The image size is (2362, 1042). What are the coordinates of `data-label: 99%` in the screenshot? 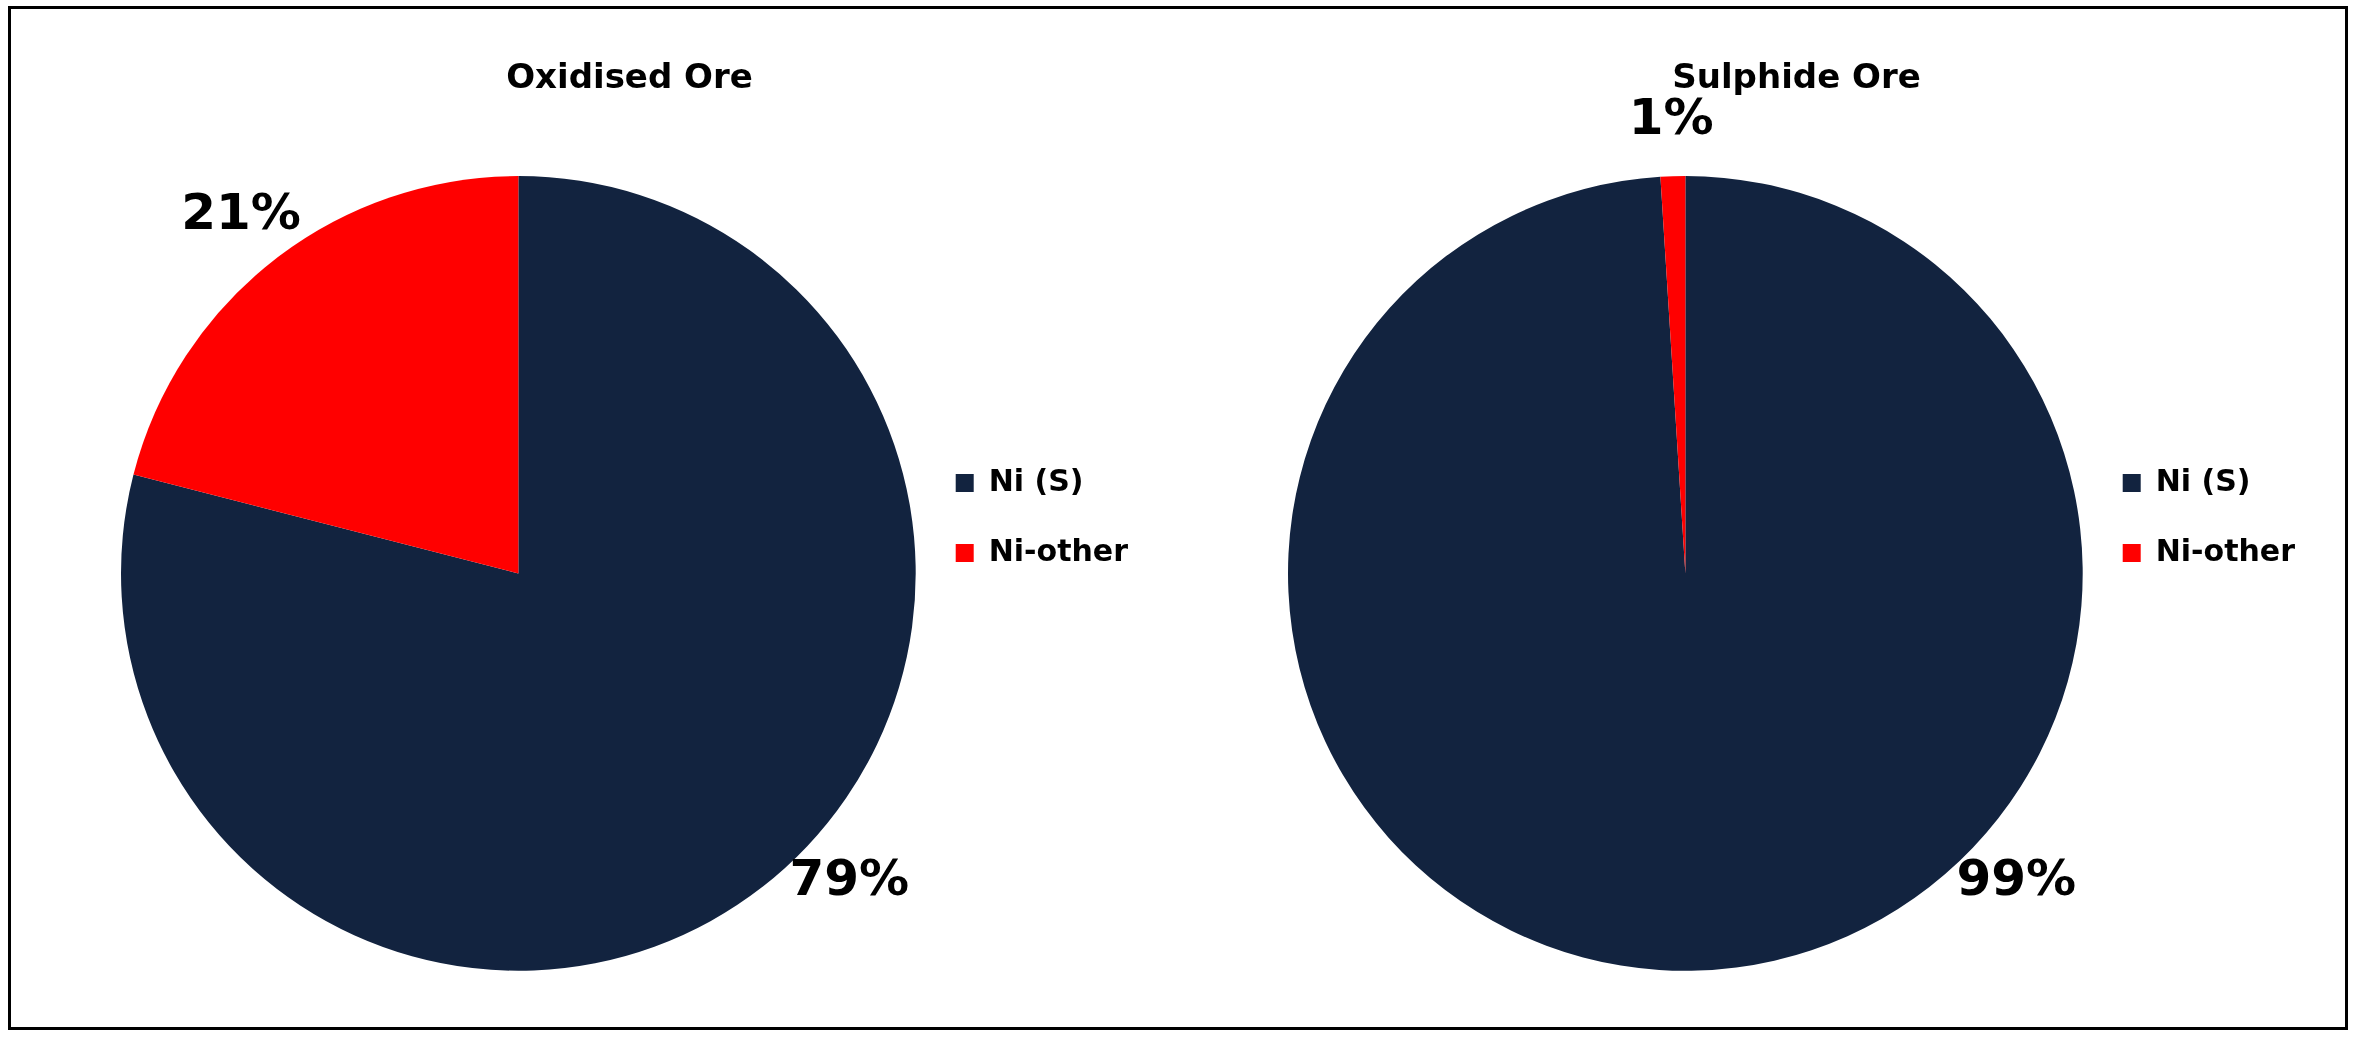 It's located at (2016, 877).